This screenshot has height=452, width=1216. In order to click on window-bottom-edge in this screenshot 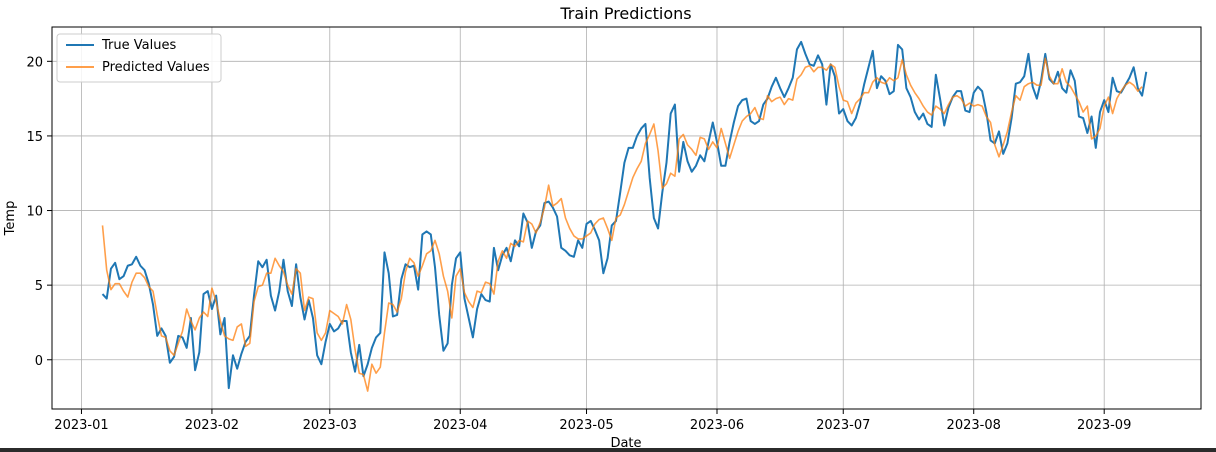, I will do `click(608, 450)`.